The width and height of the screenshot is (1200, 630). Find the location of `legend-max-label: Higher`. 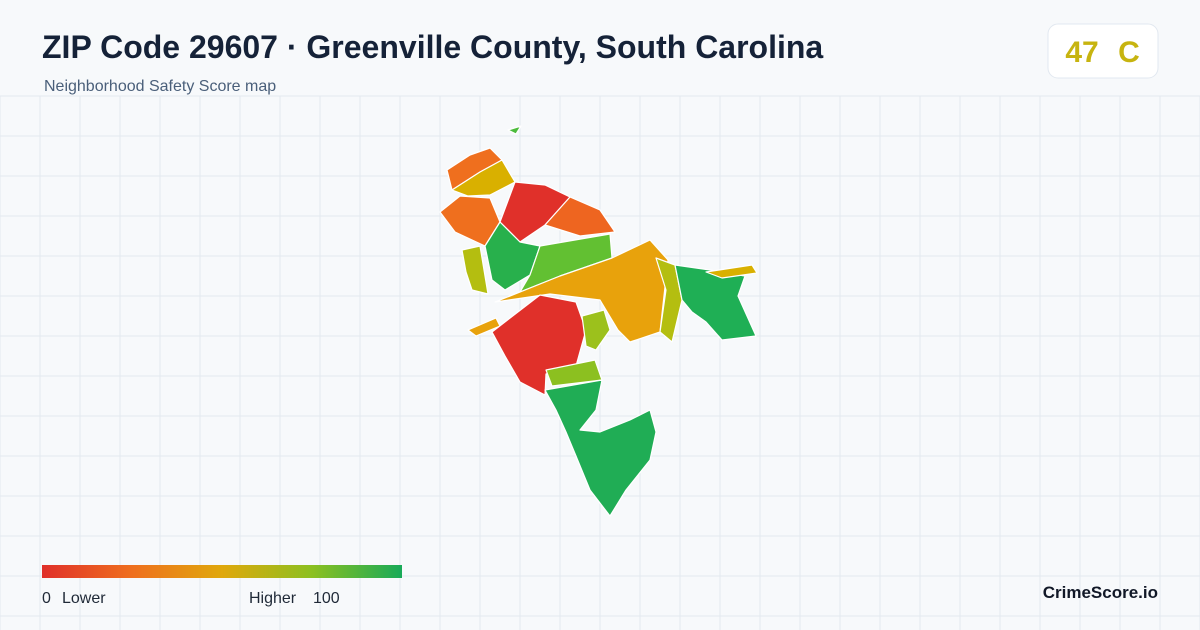

legend-max-label: Higher is located at coordinates (273, 598).